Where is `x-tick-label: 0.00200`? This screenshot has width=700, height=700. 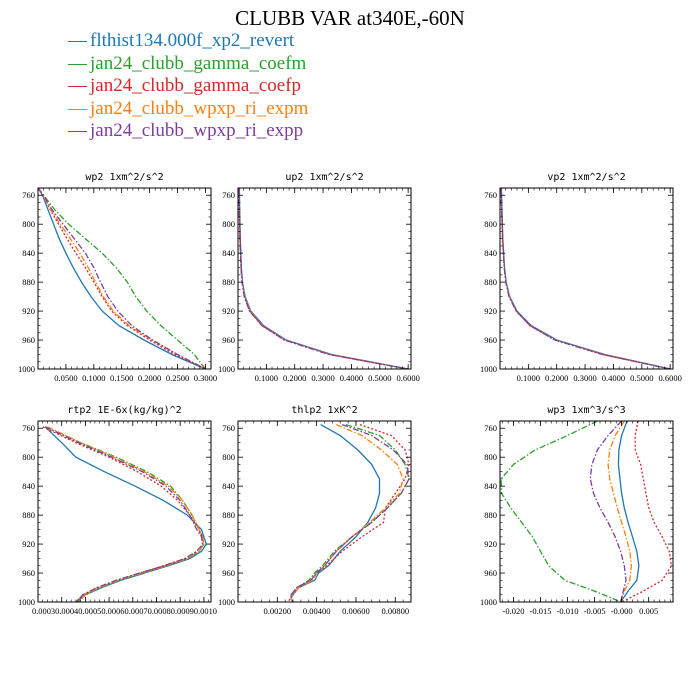
x-tick-label: 0.00200 is located at coordinates (278, 611).